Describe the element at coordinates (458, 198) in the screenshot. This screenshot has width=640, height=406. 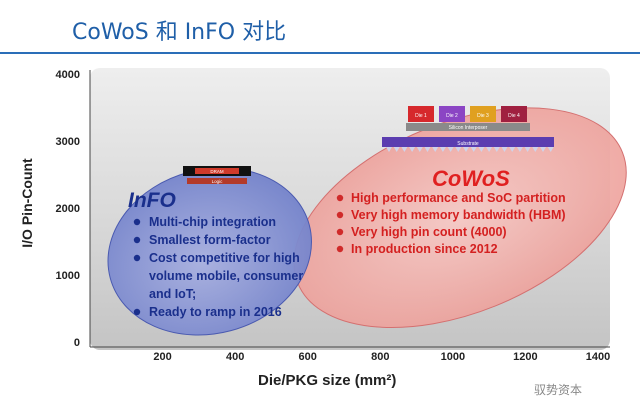
I see `cowos-bullet-text: High performance and SoC partition` at that location.